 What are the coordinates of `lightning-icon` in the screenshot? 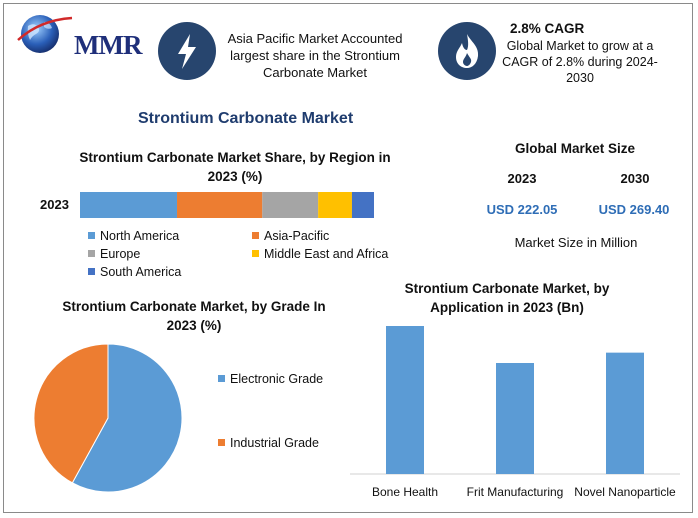 It's located at (187, 51).